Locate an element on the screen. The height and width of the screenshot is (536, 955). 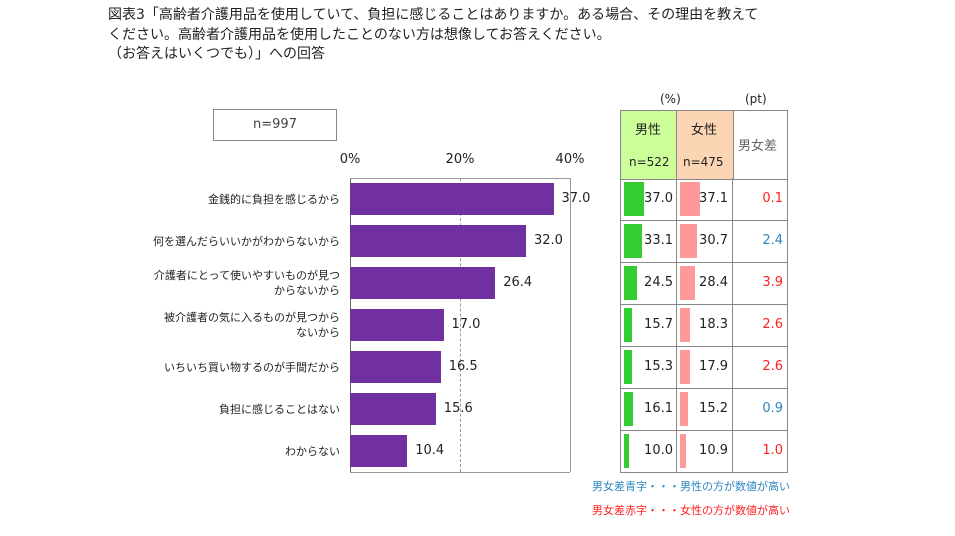
diff-value: 0.1 is located at coordinates (772, 198).